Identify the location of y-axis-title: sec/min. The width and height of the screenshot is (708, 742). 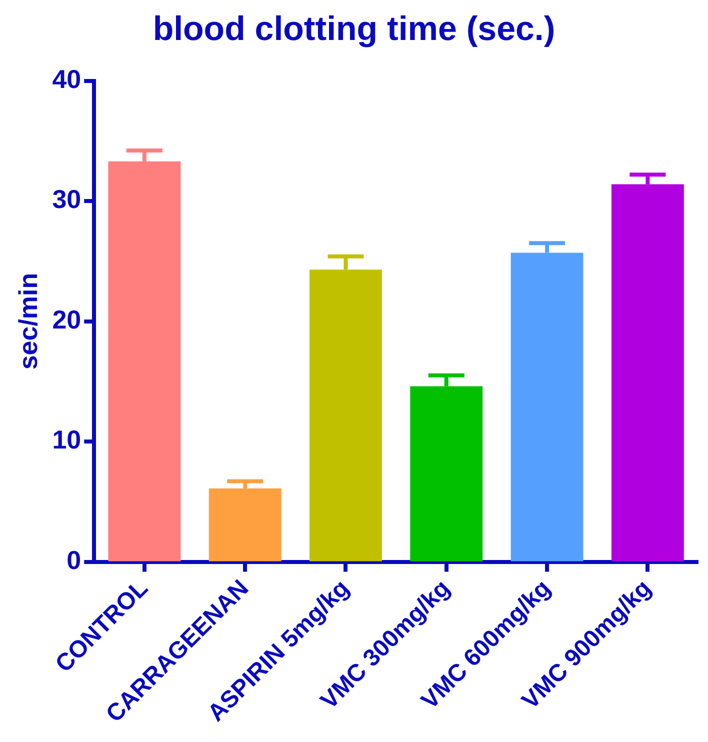
(27, 321).